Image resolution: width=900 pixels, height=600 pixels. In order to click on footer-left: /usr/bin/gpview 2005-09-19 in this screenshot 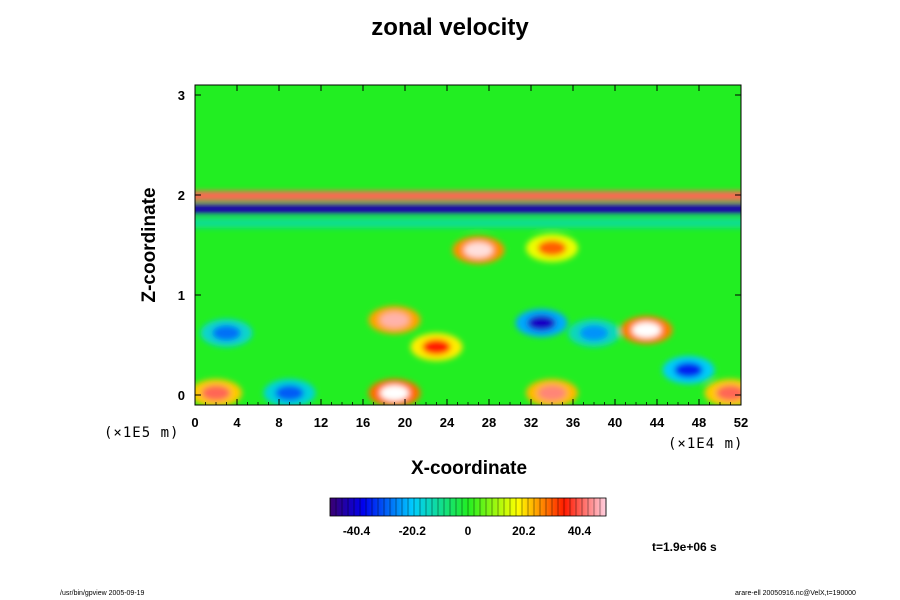, I will do `click(102, 593)`.